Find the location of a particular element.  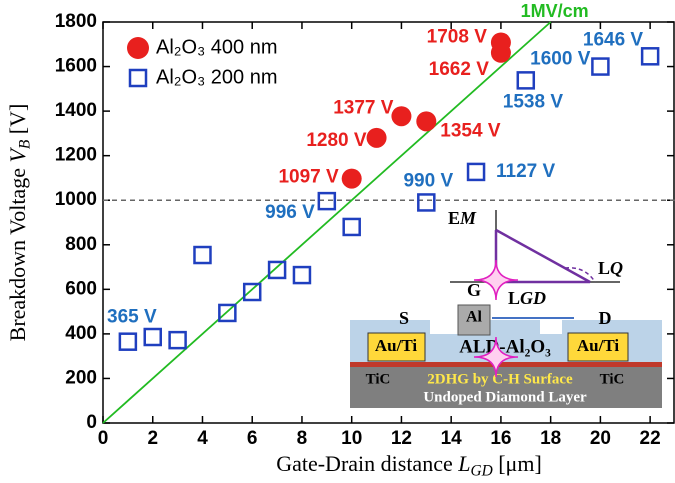

inset-label: Al is located at coordinates (474, 317).